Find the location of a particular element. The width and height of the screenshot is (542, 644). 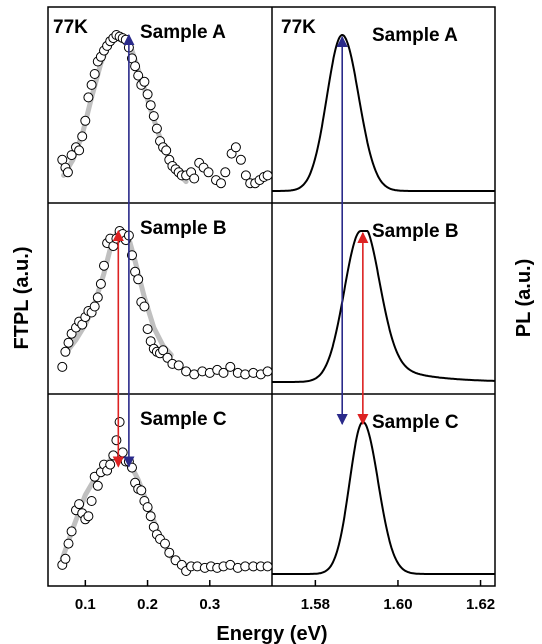

x-tick-label: 1.60 is located at coordinates (397, 604).